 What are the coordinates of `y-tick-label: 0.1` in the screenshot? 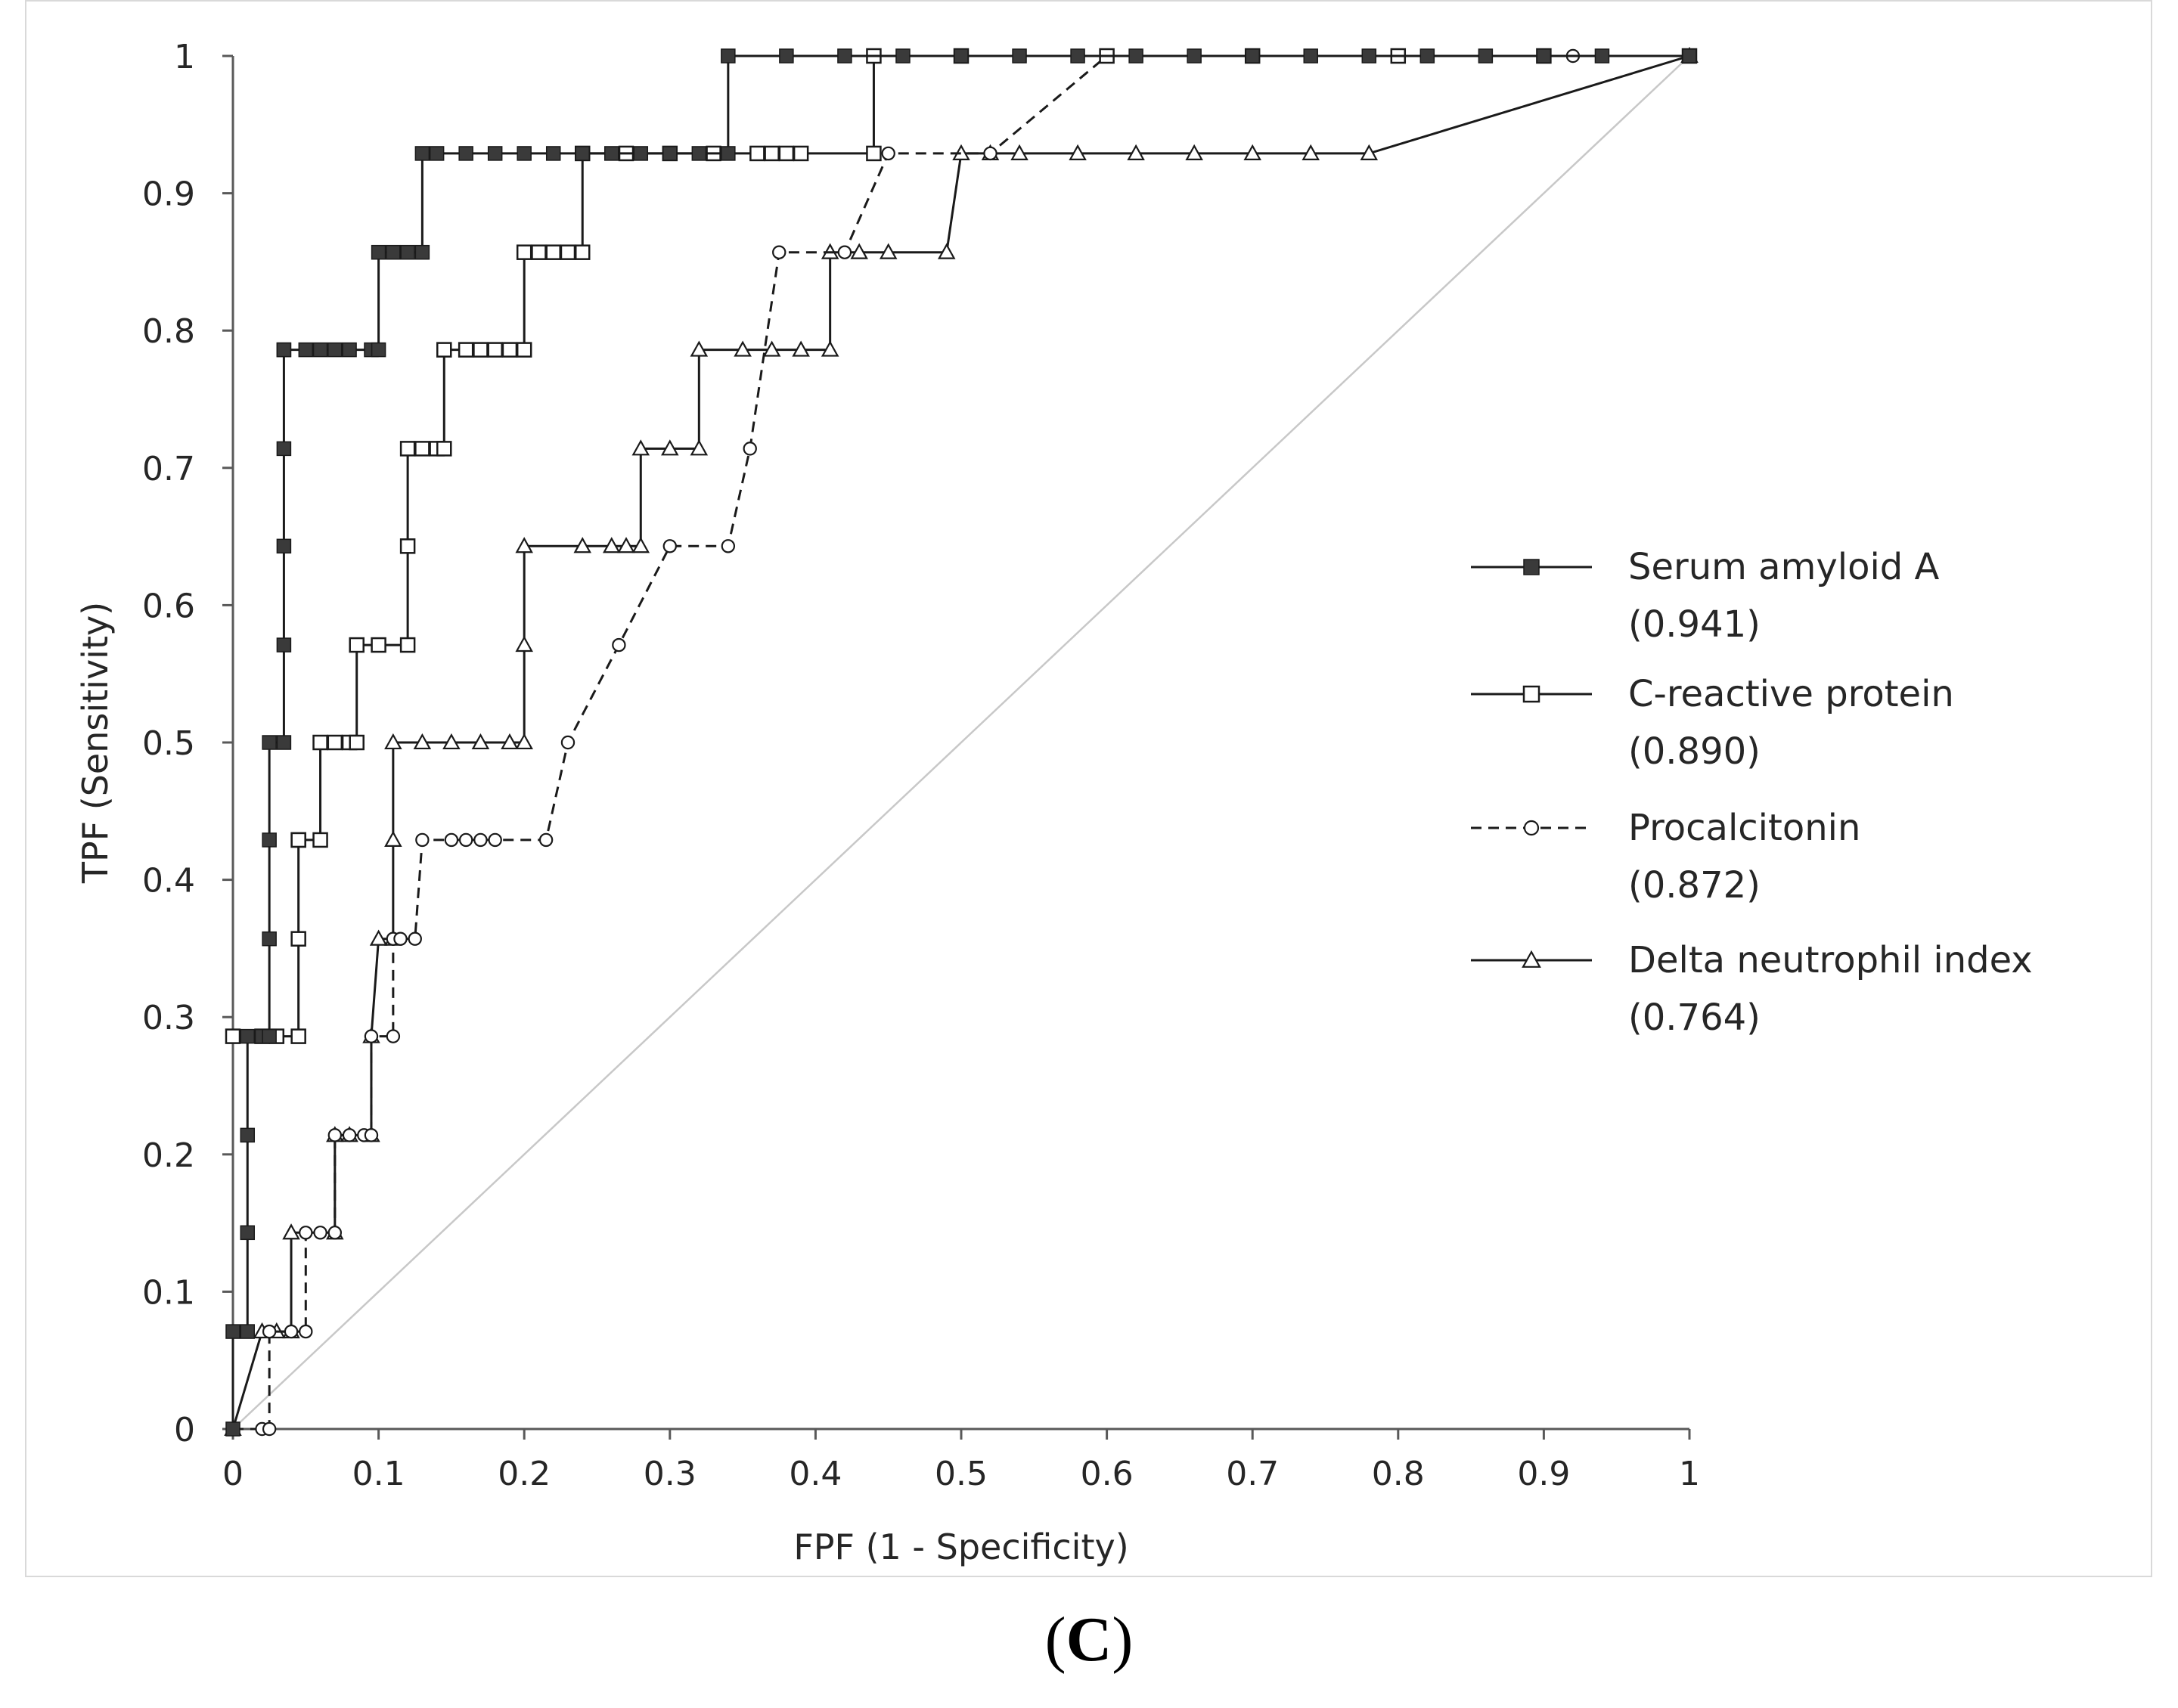 It's located at (168, 1292).